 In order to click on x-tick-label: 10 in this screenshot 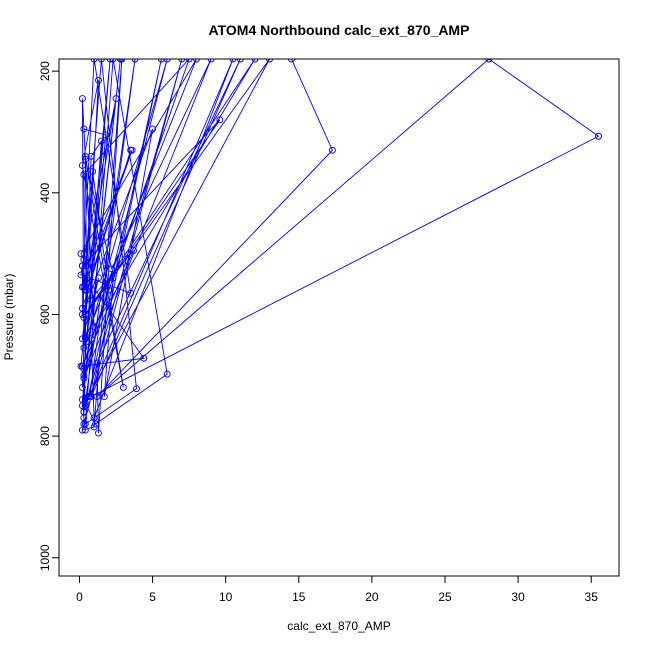, I will do `click(226, 597)`.